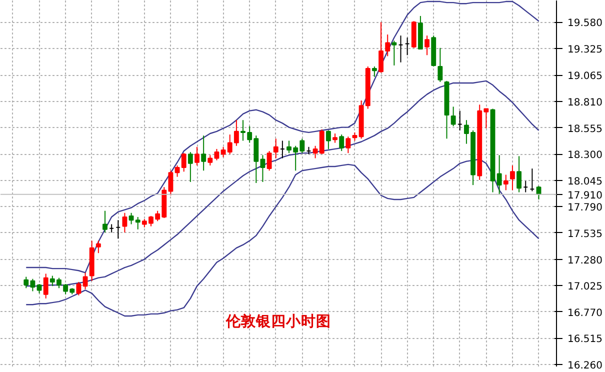 The width and height of the screenshot is (605, 372). I want to click on y-tick-label: 17.025, so click(585, 287).